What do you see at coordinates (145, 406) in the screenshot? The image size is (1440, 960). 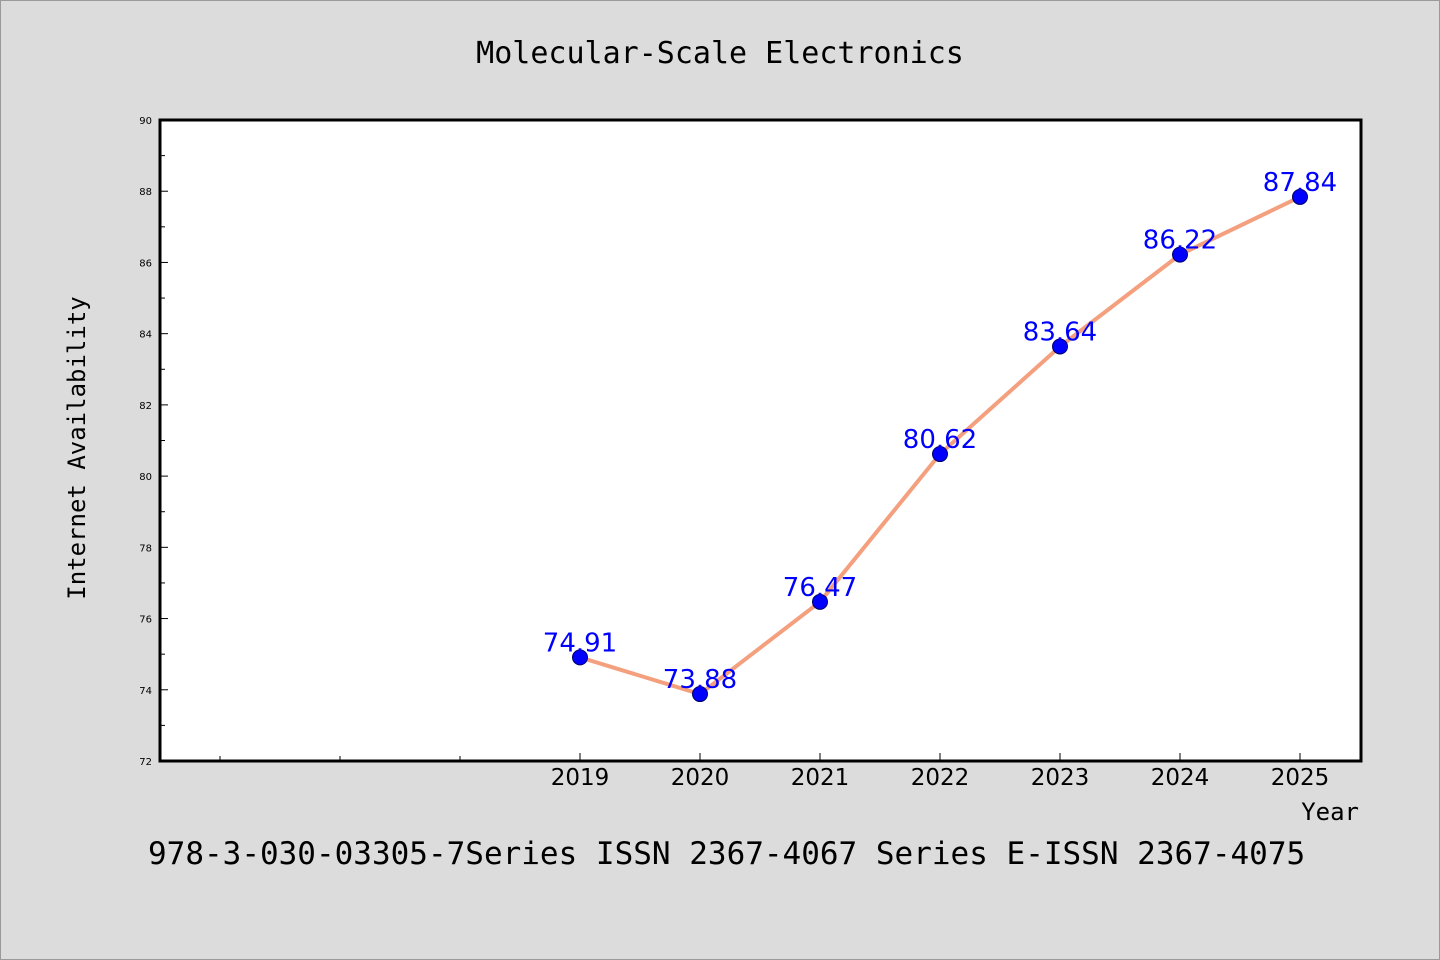 I see `y-tick-label: 82` at bounding box center [145, 406].